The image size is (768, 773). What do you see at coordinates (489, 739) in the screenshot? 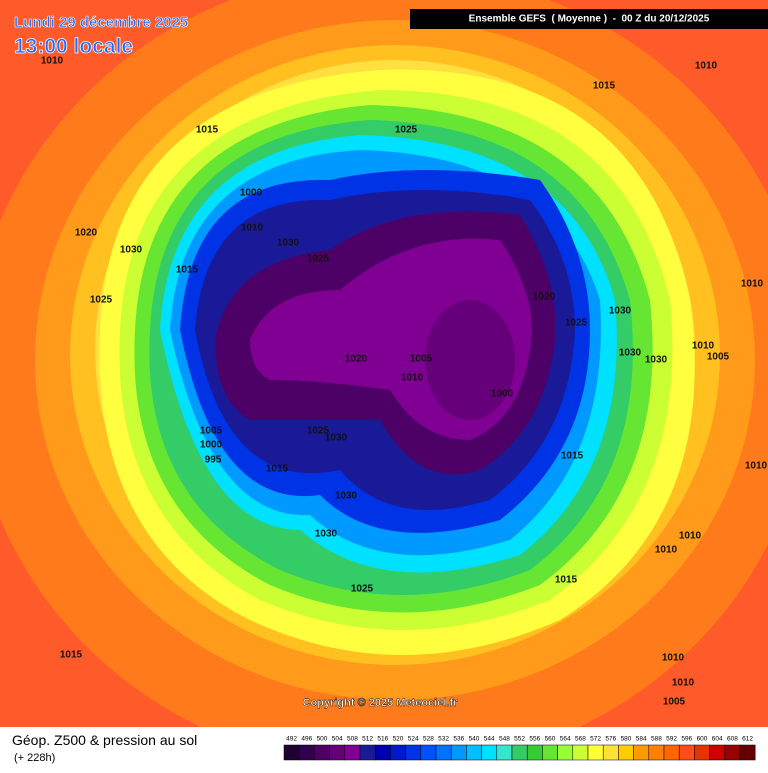
I see `scale-label: 544` at bounding box center [489, 739].